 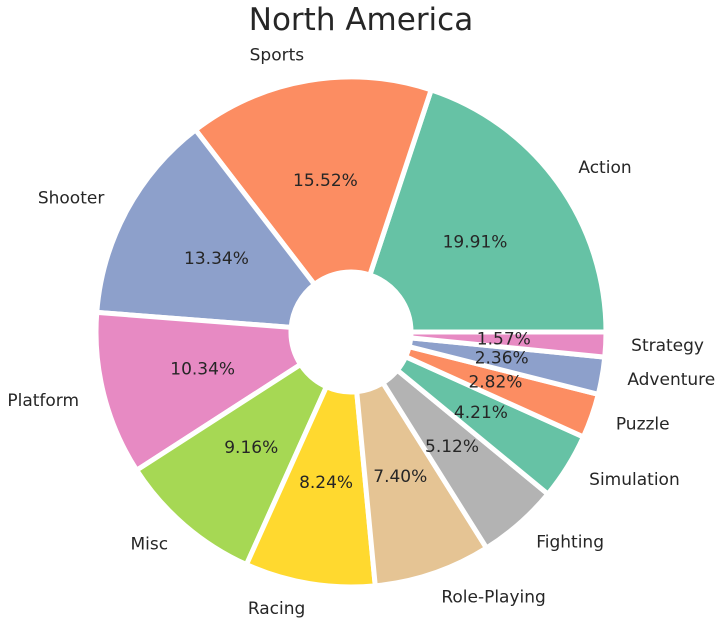 What do you see at coordinates (199, 391) in the screenshot?
I see `pie-slice-platform` at bounding box center [199, 391].